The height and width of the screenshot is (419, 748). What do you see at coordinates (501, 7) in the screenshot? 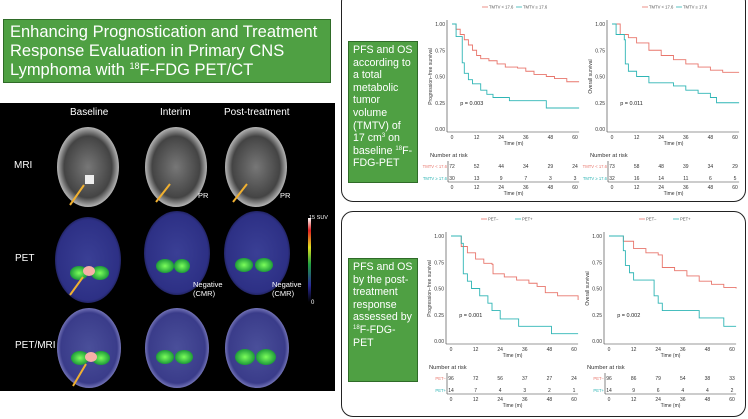
I see `legend-label: TMTV < 17.6` at bounding box center [501, 7].